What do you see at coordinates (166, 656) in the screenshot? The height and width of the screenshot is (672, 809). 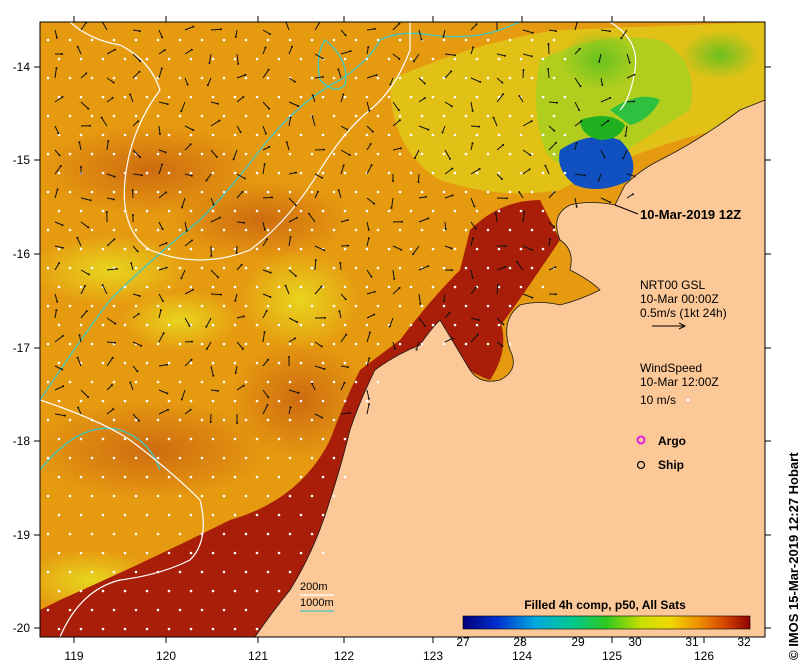 I see `x-tick-label: 120` at bounding box center [166, 656].